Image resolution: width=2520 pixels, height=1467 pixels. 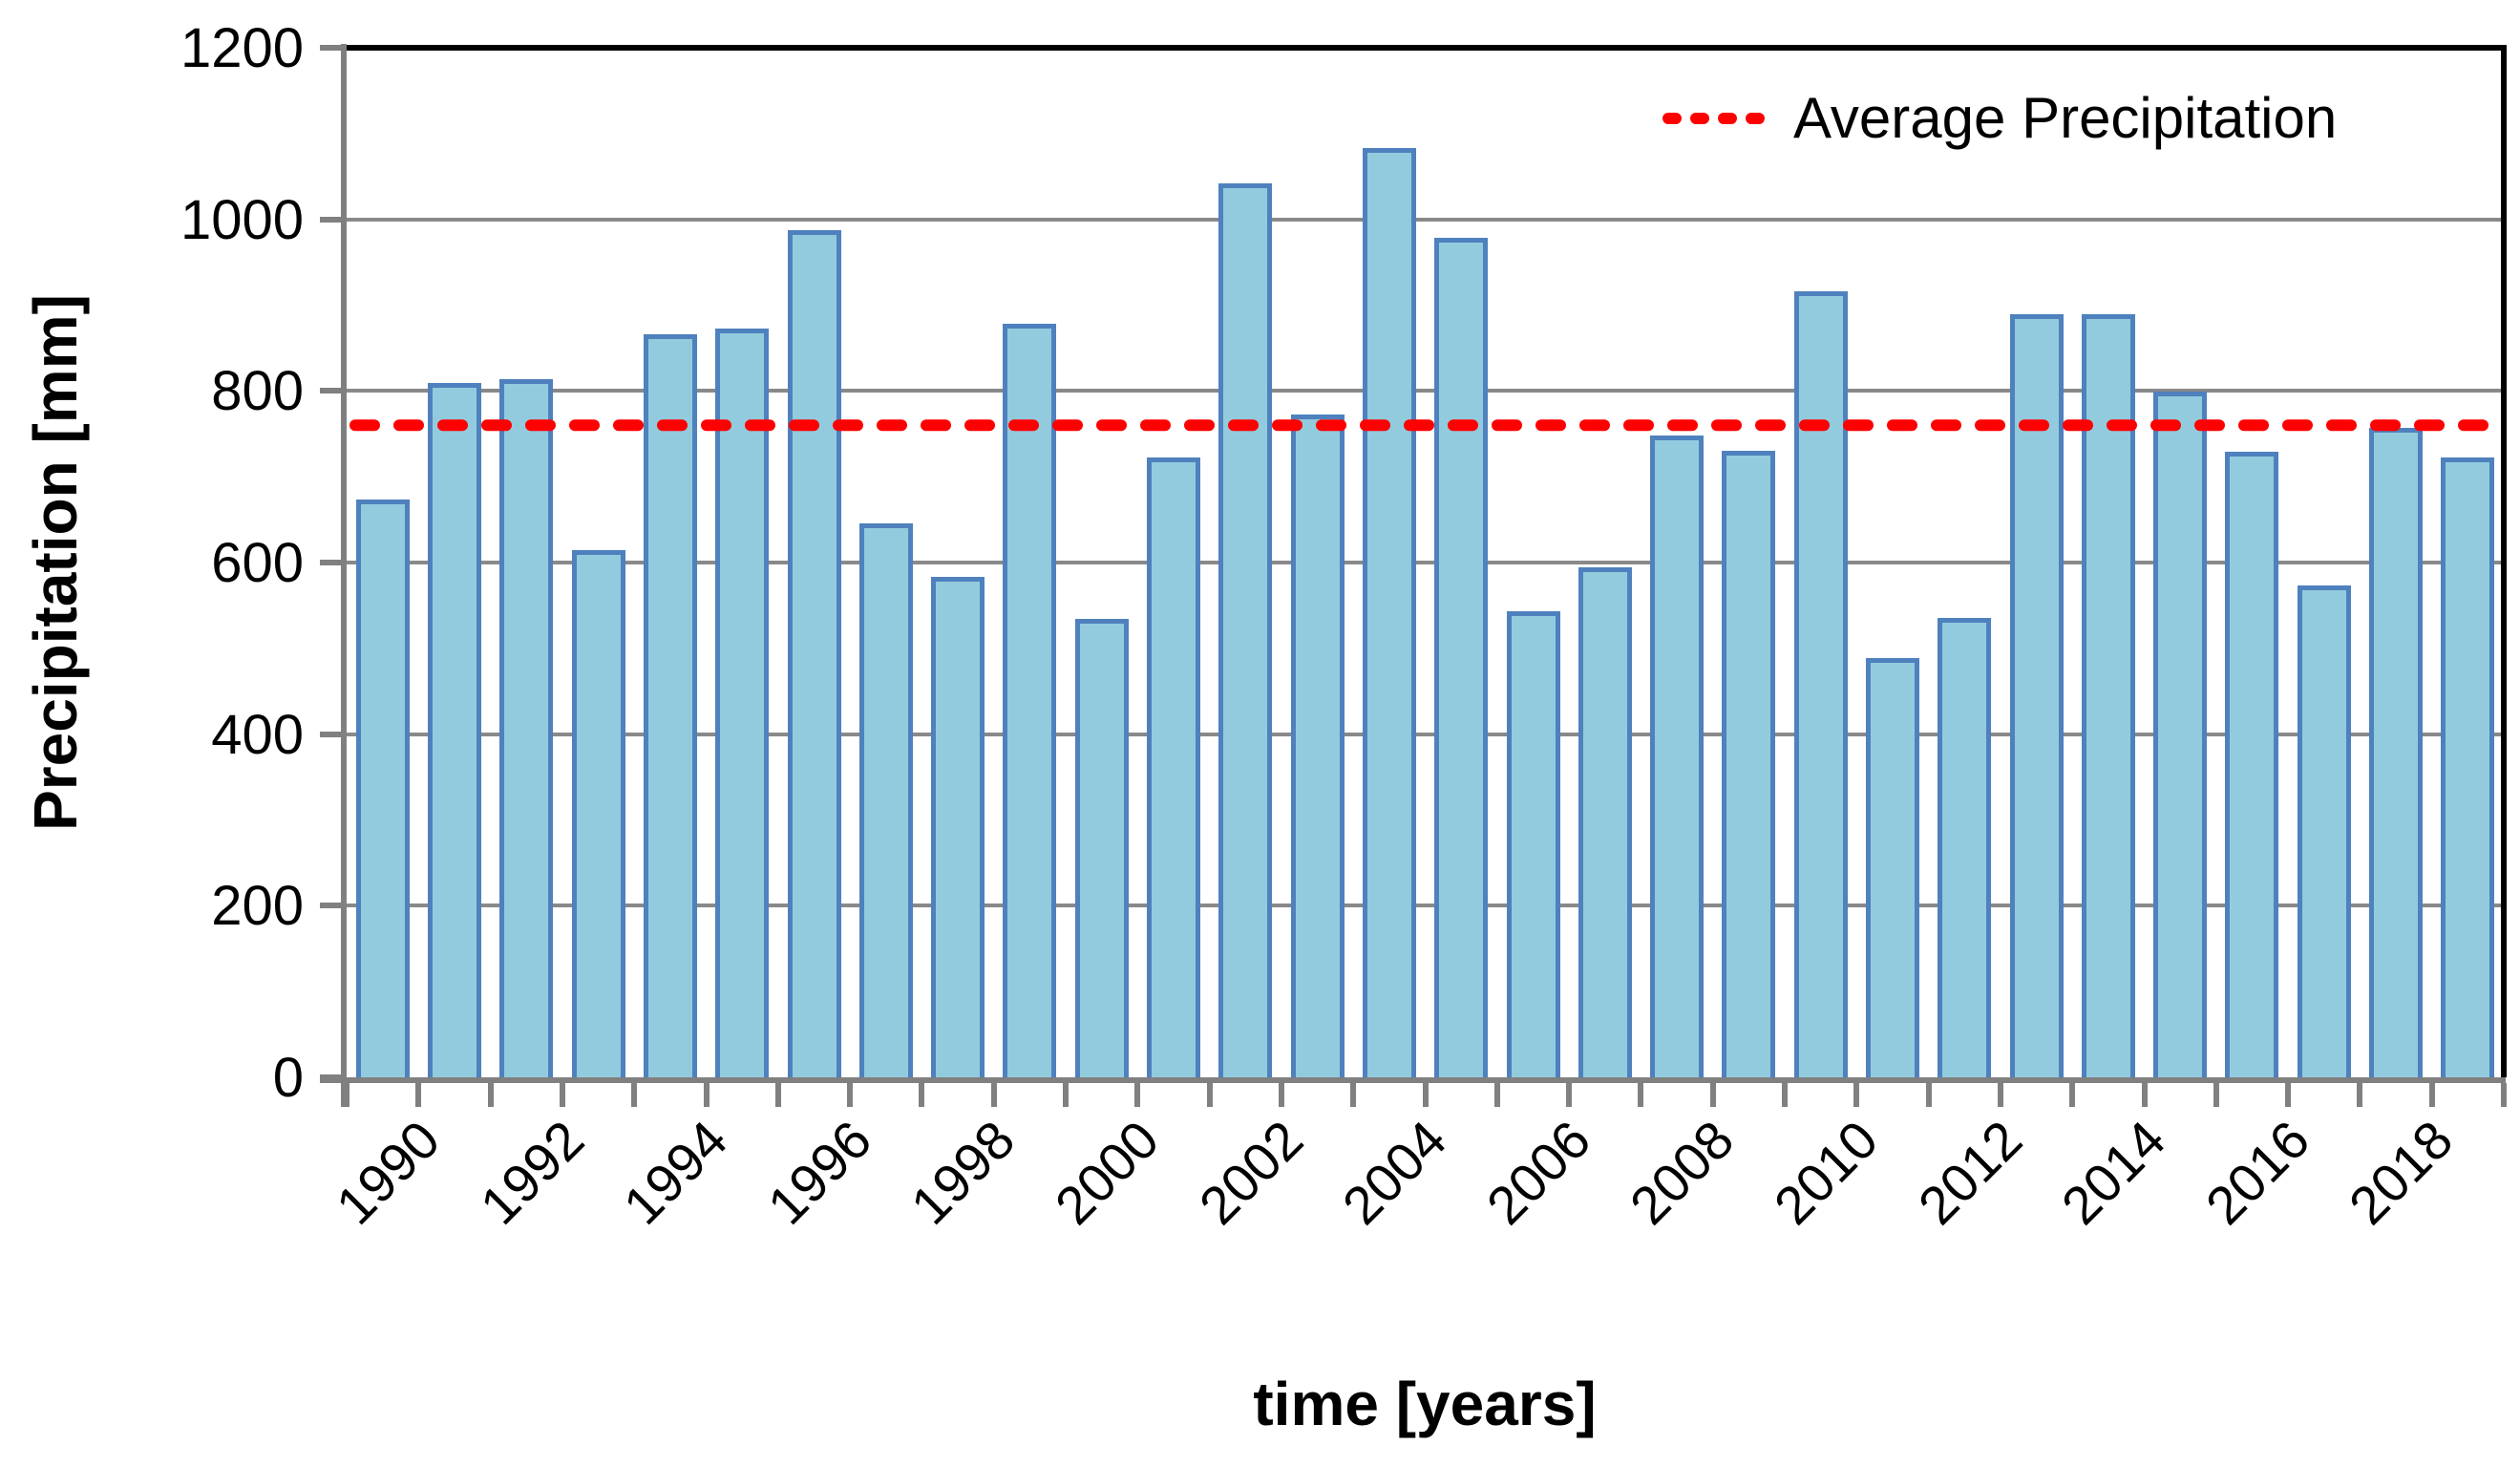 I want to click on bar-2015, so click(x=2180, y=738).